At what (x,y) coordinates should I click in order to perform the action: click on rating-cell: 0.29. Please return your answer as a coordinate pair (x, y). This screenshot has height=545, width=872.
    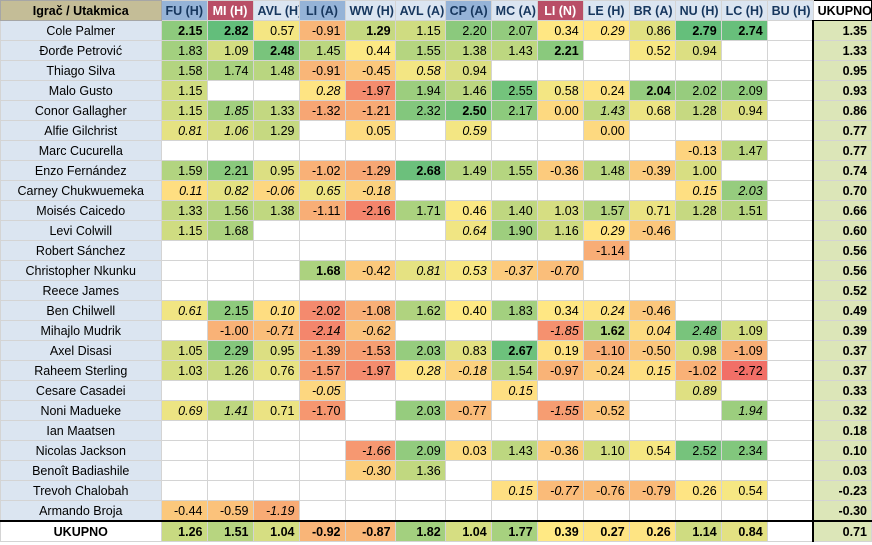
    Looking at the image, I should click on (606, 30).